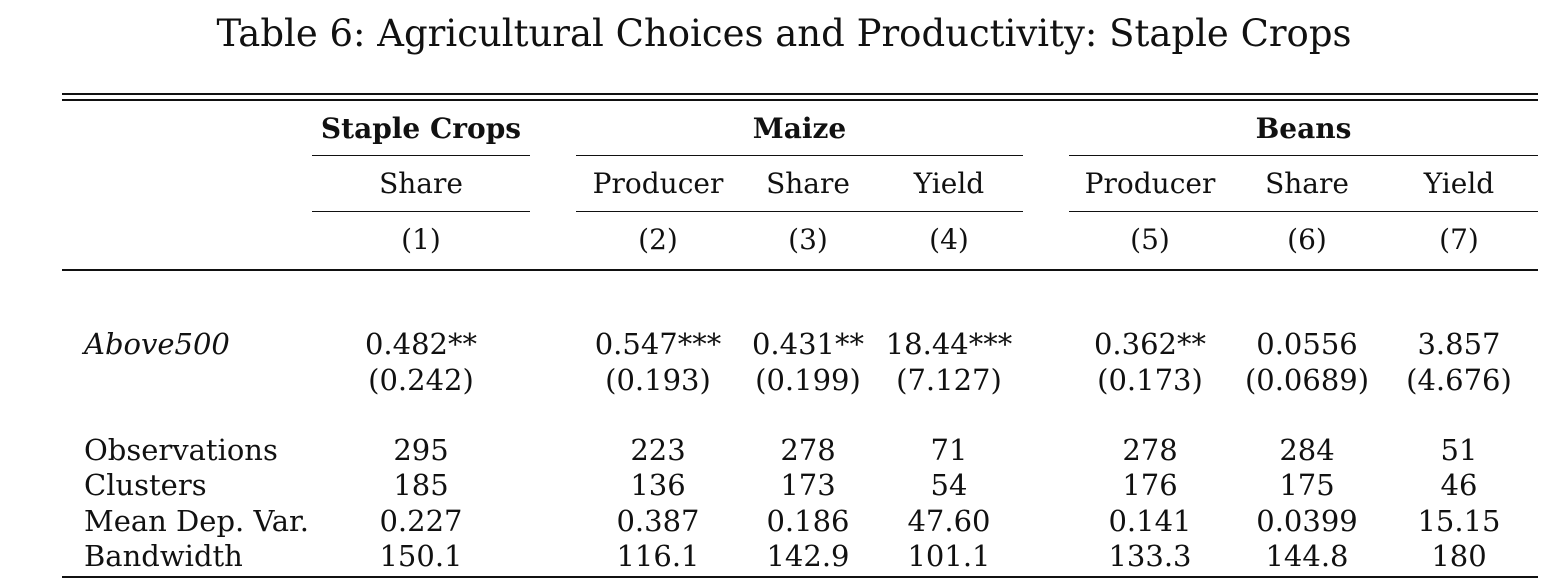  Describe the element at coordinates (163, 556) in the screenshot. I see `stats-row-label-bandwidth: Bandwidth` at that location.